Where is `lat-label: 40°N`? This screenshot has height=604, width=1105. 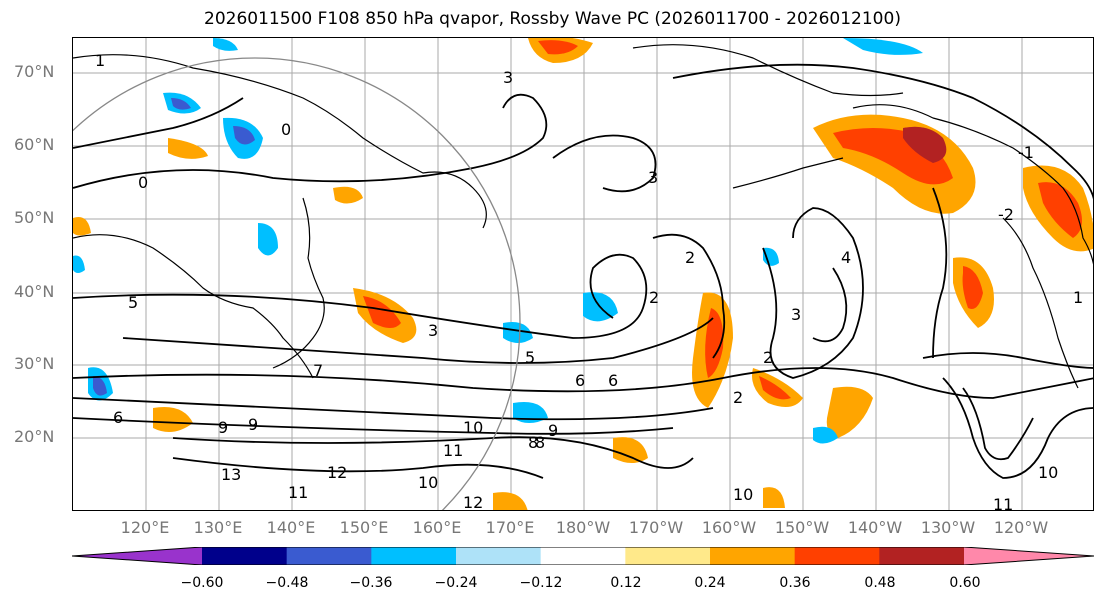 lat-label: 40°N is located at coordinates (34, 291).